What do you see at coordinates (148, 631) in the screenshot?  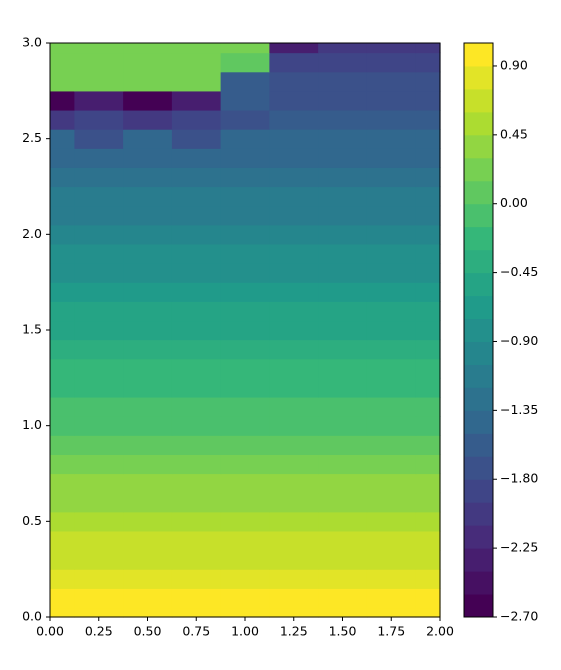 I see `x-tick-label: 0.50` at bounding box center [148, 631].